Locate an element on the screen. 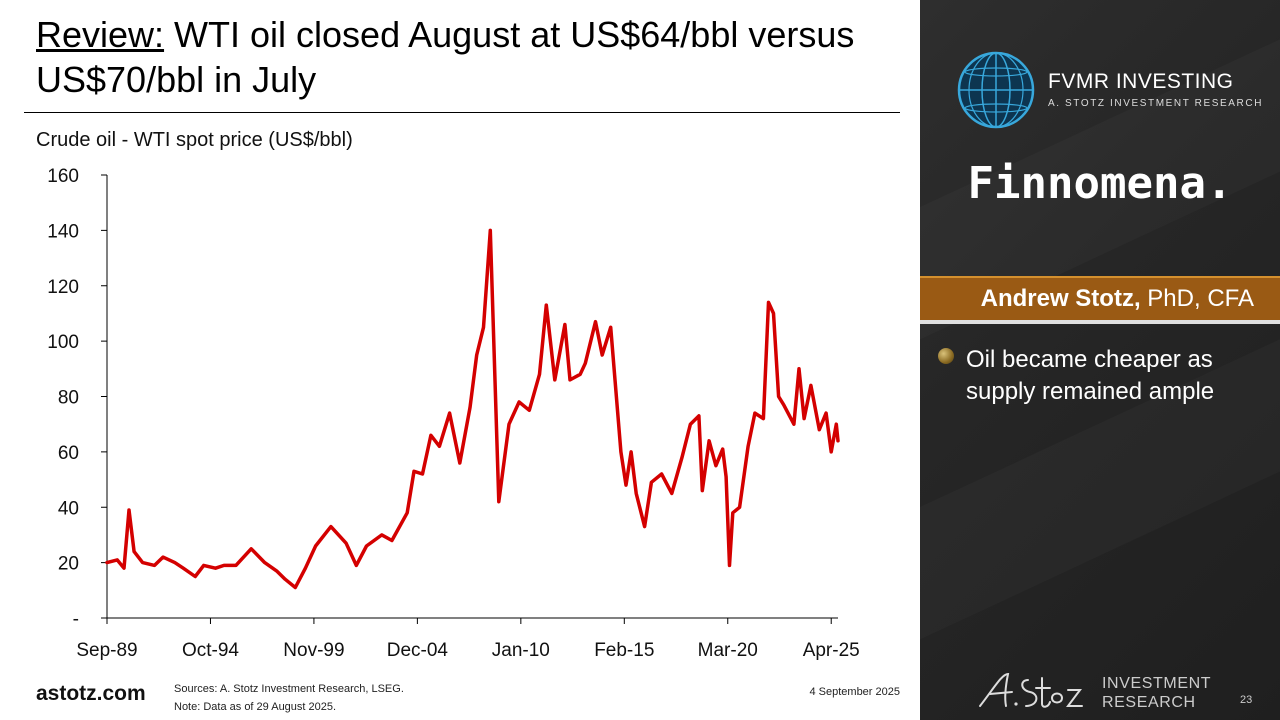 The height and width of the screenshot is (720, 1280). x-tick-label: Jan-10 is located at coordinates (521, 650).